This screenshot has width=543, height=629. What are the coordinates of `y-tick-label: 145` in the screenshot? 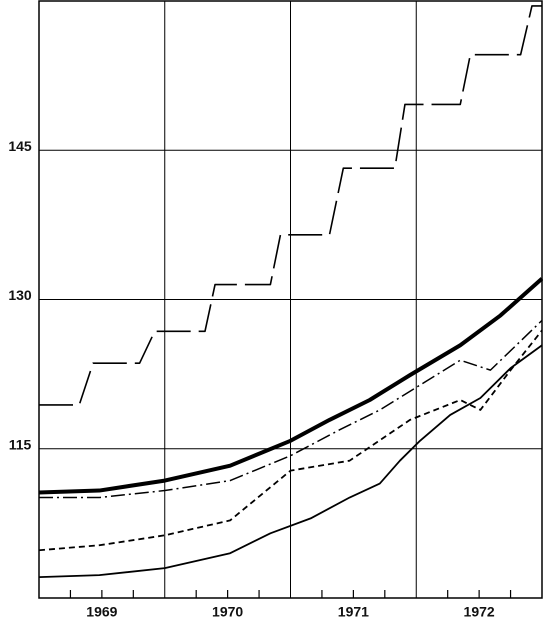 It's located at (20, 146).